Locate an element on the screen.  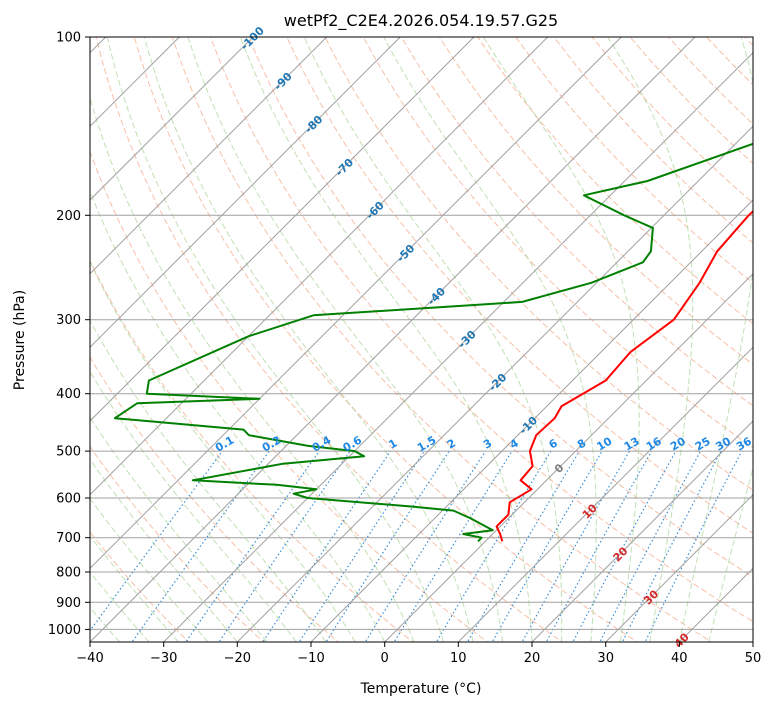
y-tick-label: 800 is located at coordinates (68, 573).